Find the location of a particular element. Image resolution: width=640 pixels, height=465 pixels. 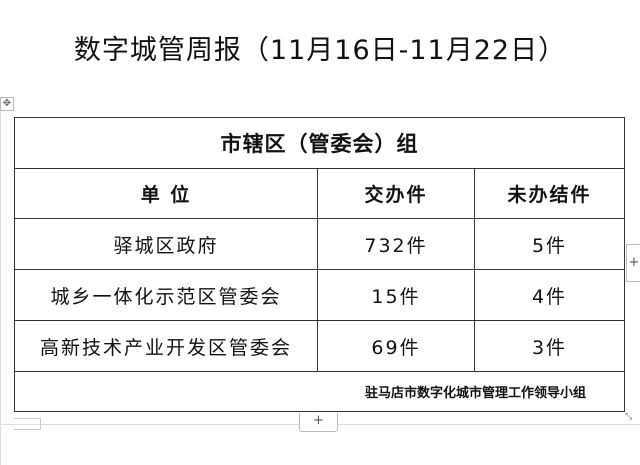

table-row: 城乡一体化示范区管委会 15件 4件 is located at coordinates (320, 295).